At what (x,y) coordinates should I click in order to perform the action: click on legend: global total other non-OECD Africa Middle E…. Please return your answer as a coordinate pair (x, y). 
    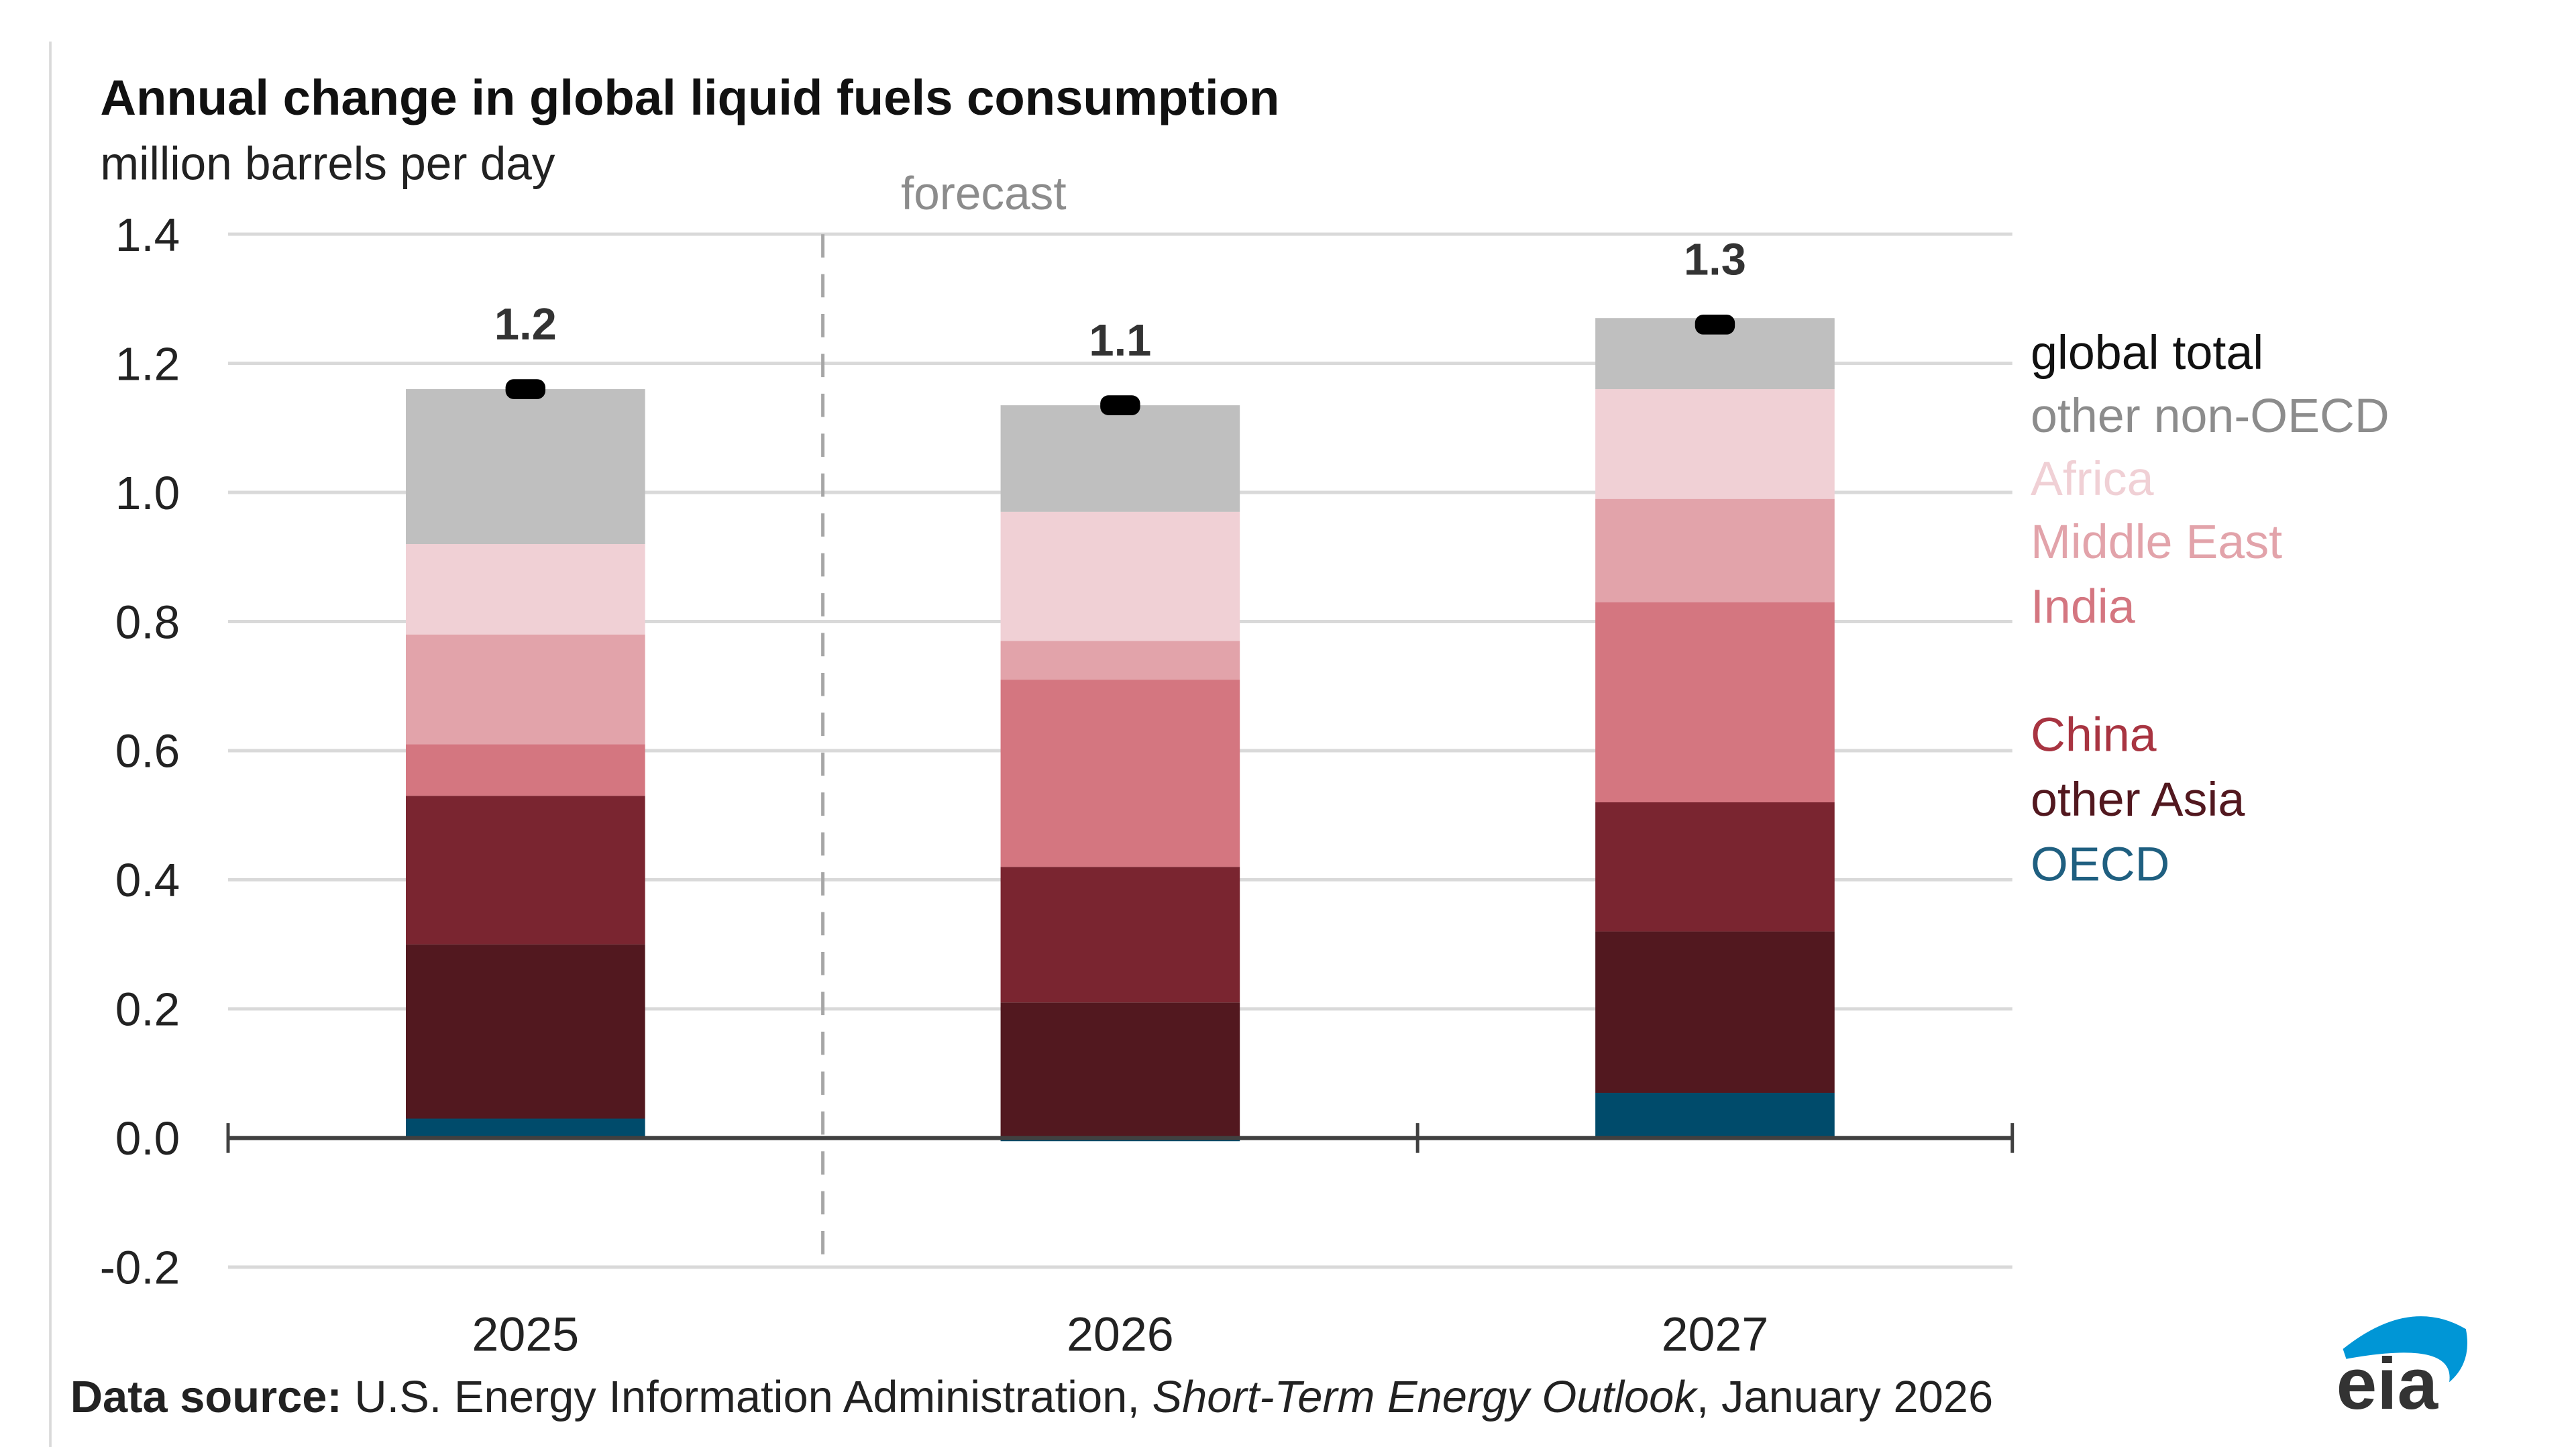
    Looking at the image, I should click on (2210, 609).